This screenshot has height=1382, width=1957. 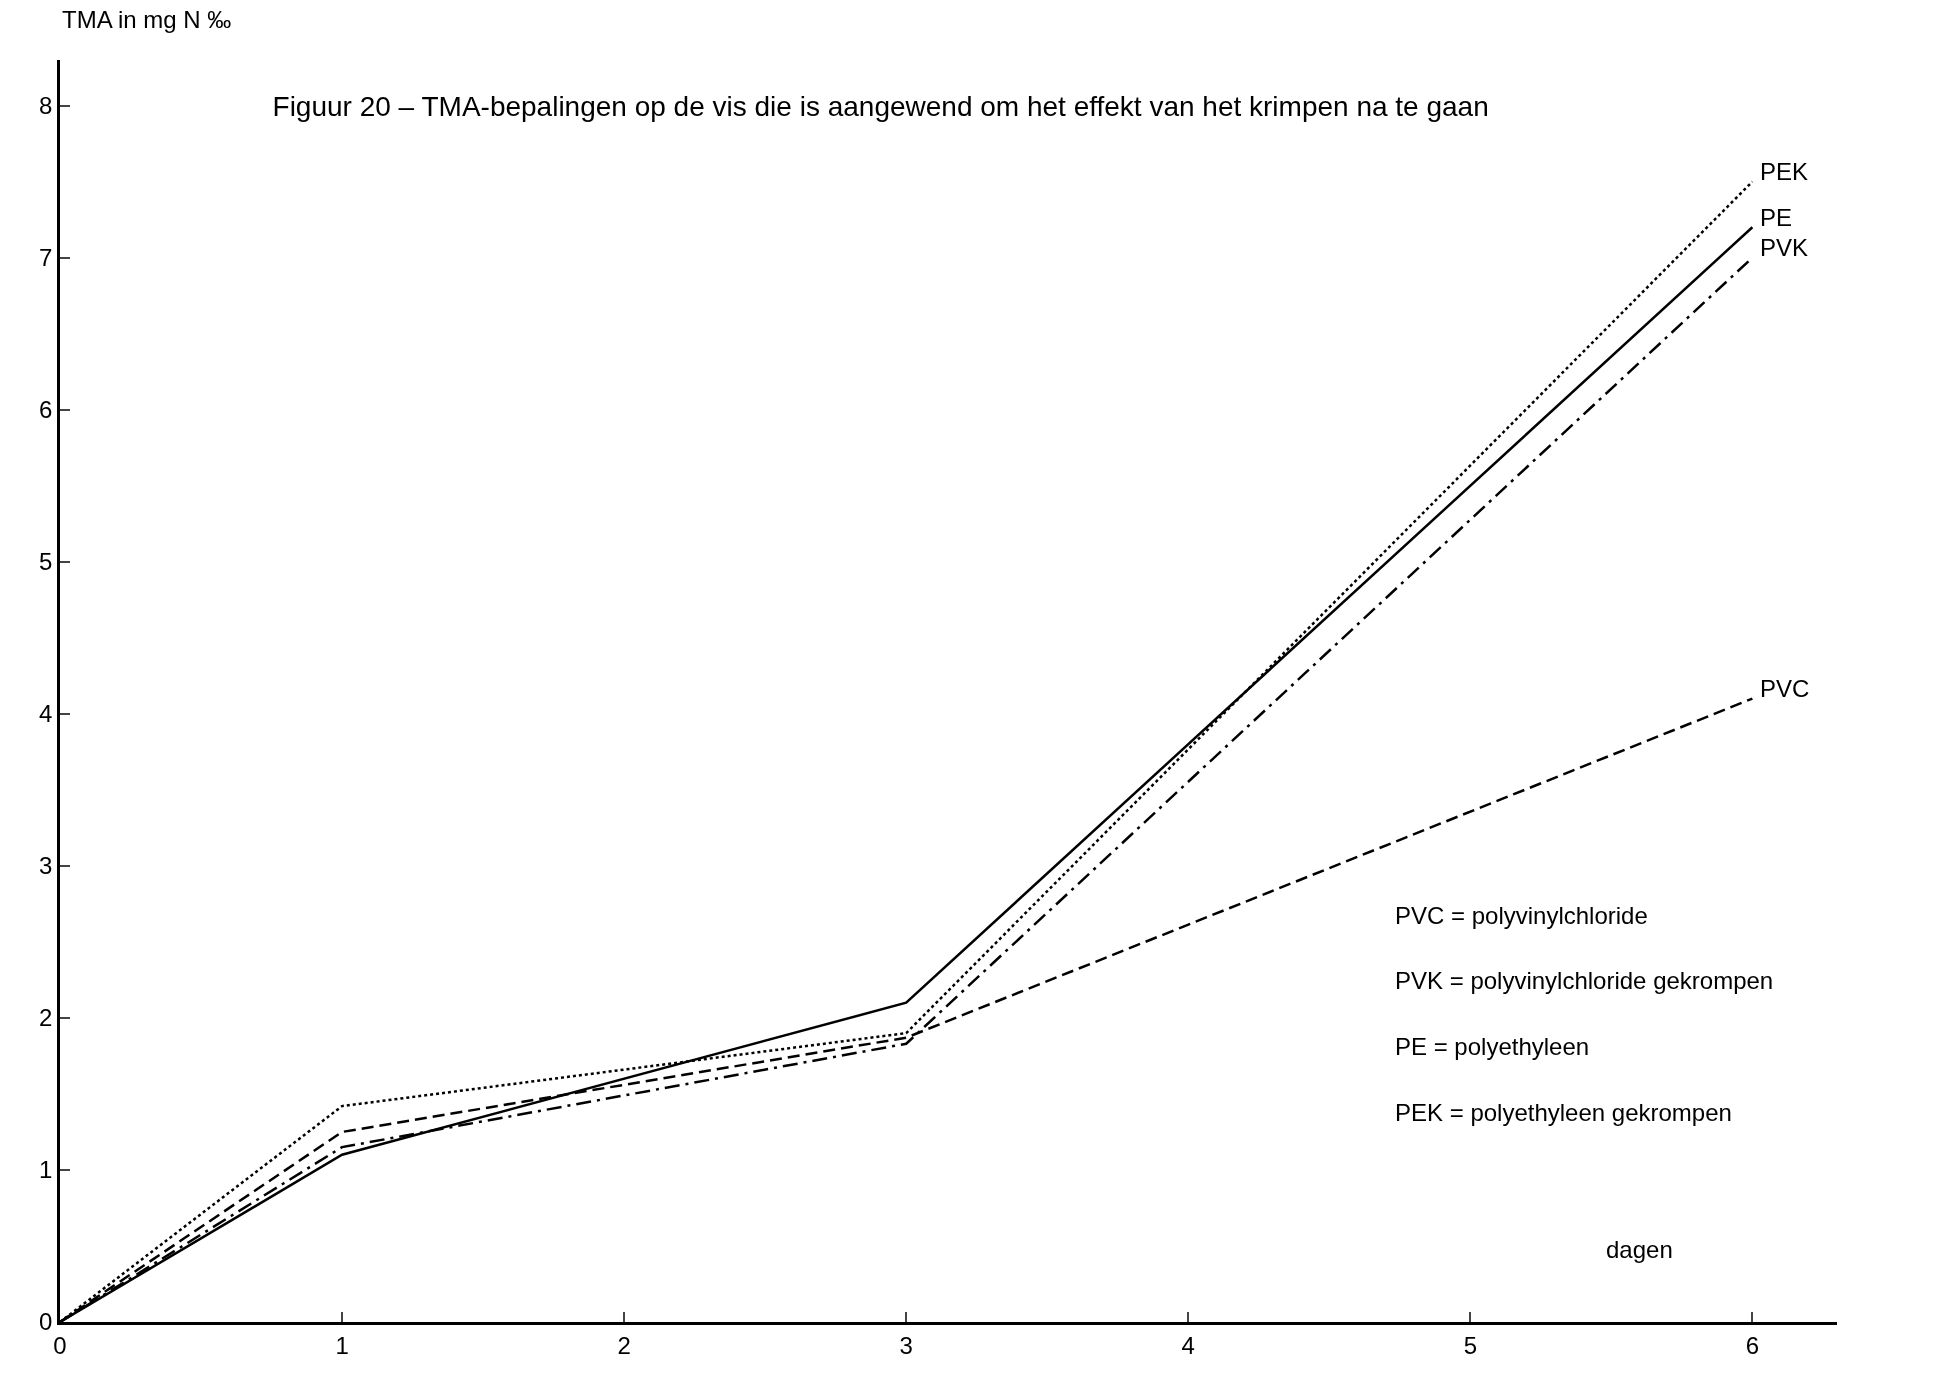 I want to click on series-label: PVC, so click(x=1785, y=688).